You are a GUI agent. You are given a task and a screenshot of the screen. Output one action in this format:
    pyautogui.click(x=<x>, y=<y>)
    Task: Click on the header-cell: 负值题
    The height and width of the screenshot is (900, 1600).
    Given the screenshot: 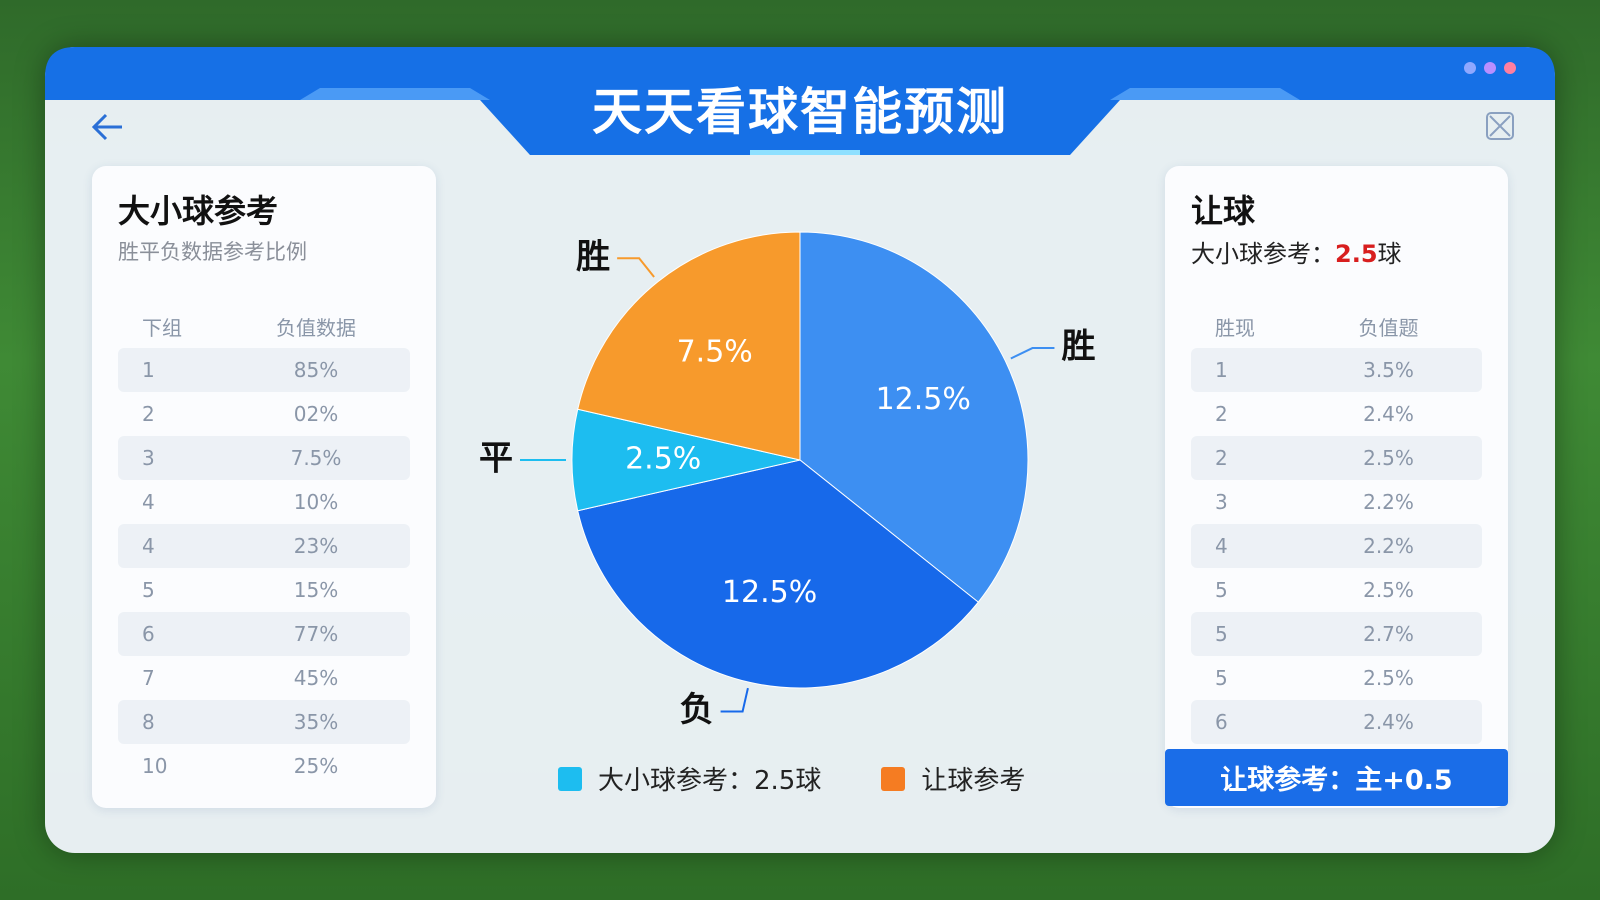 What is the action you would take?
    pyautogui.click(x=1388, y=327)
    